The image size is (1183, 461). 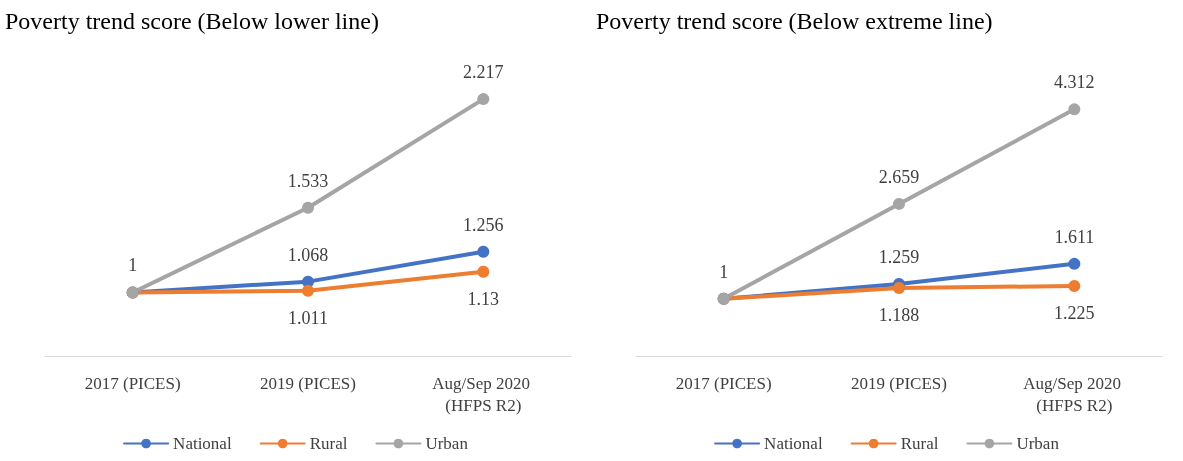 What do you see at coordinates (308, 180) in the screenshot?
I see `data-label: 1.533` at bounding box center [308, 180].